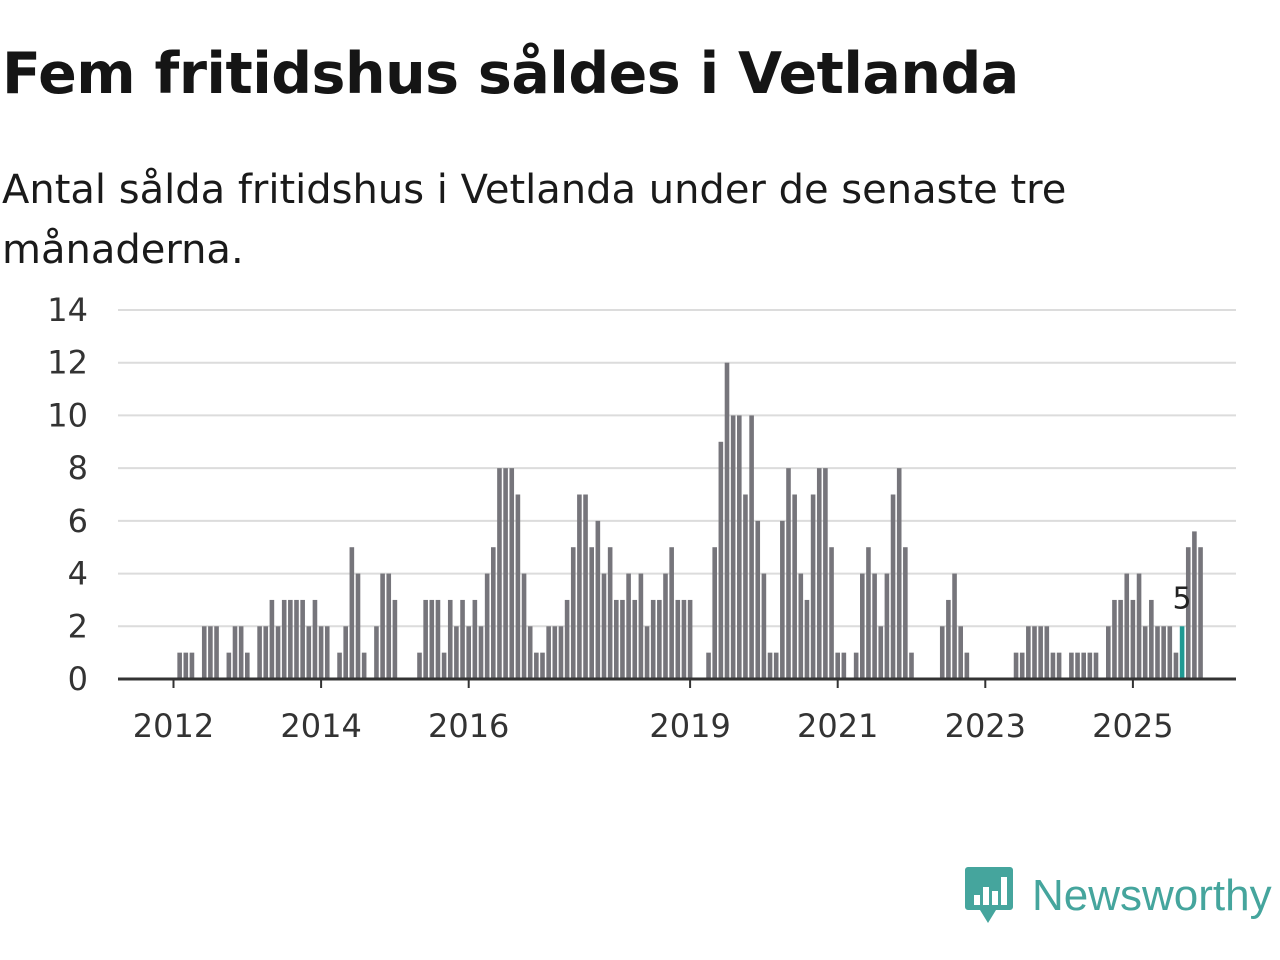 The height and width of the screenshot is (960, 1280). What do you see at coordinates (78, 626) in the screenshot?
I see `y-tick-label: 2` at bounding box center [78, 626].